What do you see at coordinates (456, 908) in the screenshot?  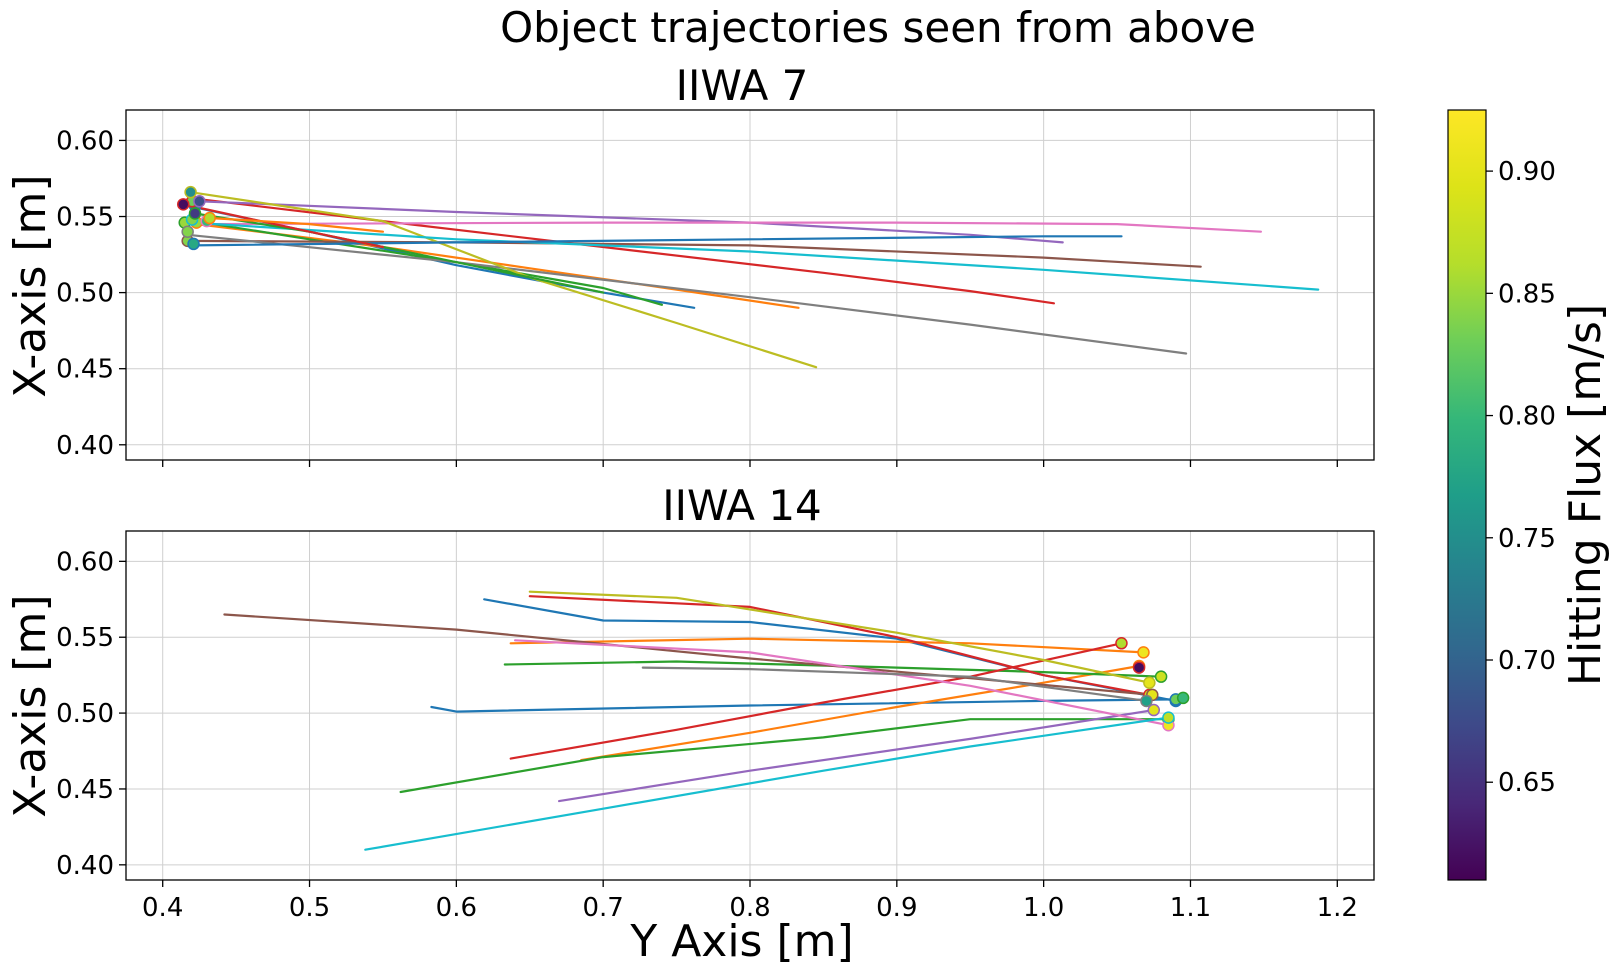 I see `x-tick-label: 0.6` at bounding box center [456, 908].